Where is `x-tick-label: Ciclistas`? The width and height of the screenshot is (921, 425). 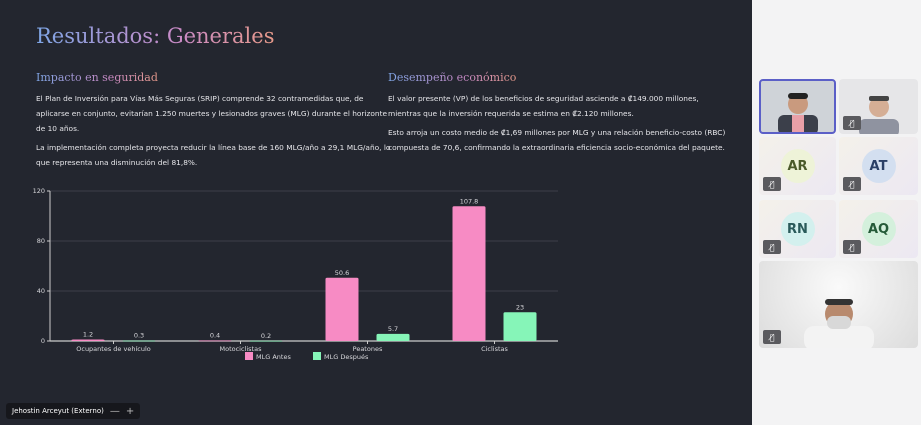 x-tick-label: Ciclistas is located at coordinates (494, 349).